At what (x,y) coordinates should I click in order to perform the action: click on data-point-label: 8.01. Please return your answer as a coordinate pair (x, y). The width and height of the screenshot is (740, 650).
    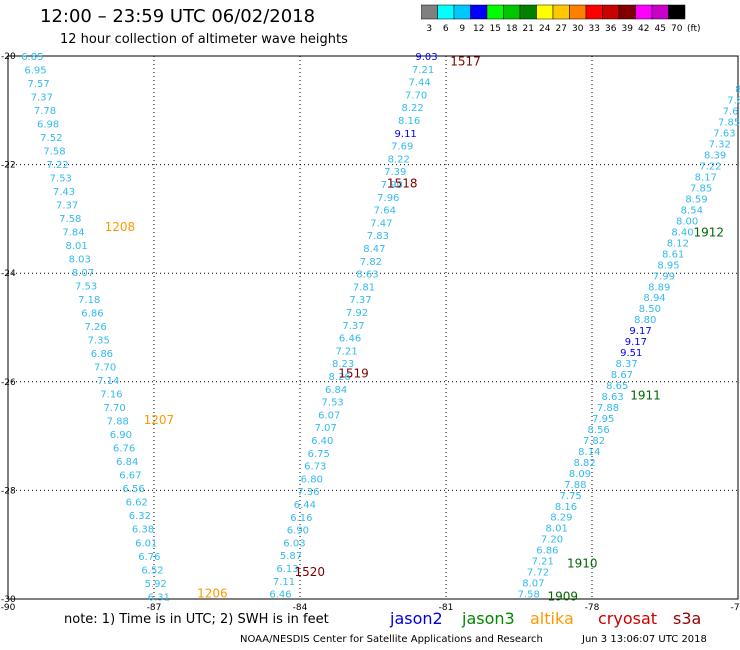
    Looking at the image, I should click on (557, 529).